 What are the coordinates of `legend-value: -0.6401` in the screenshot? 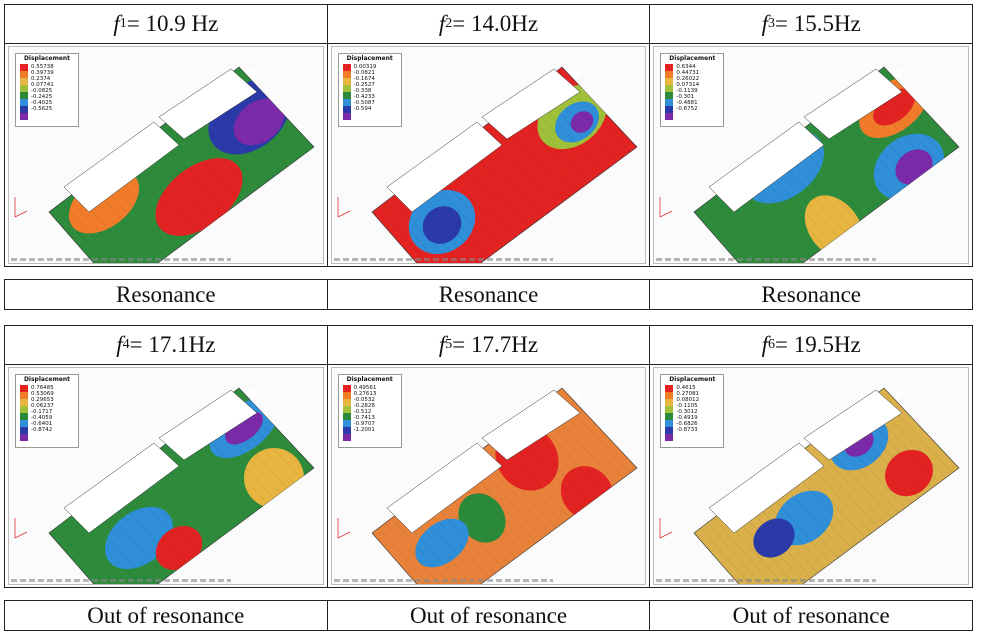 It's located at (42, 424).